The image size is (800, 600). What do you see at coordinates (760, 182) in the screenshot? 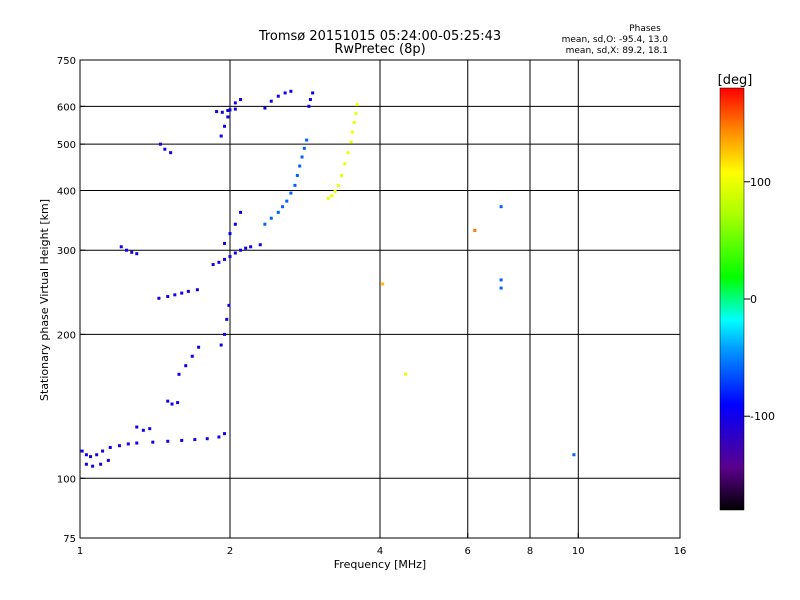
I see `colorbar-tick-label: 100` at bounding box center [760, 182].